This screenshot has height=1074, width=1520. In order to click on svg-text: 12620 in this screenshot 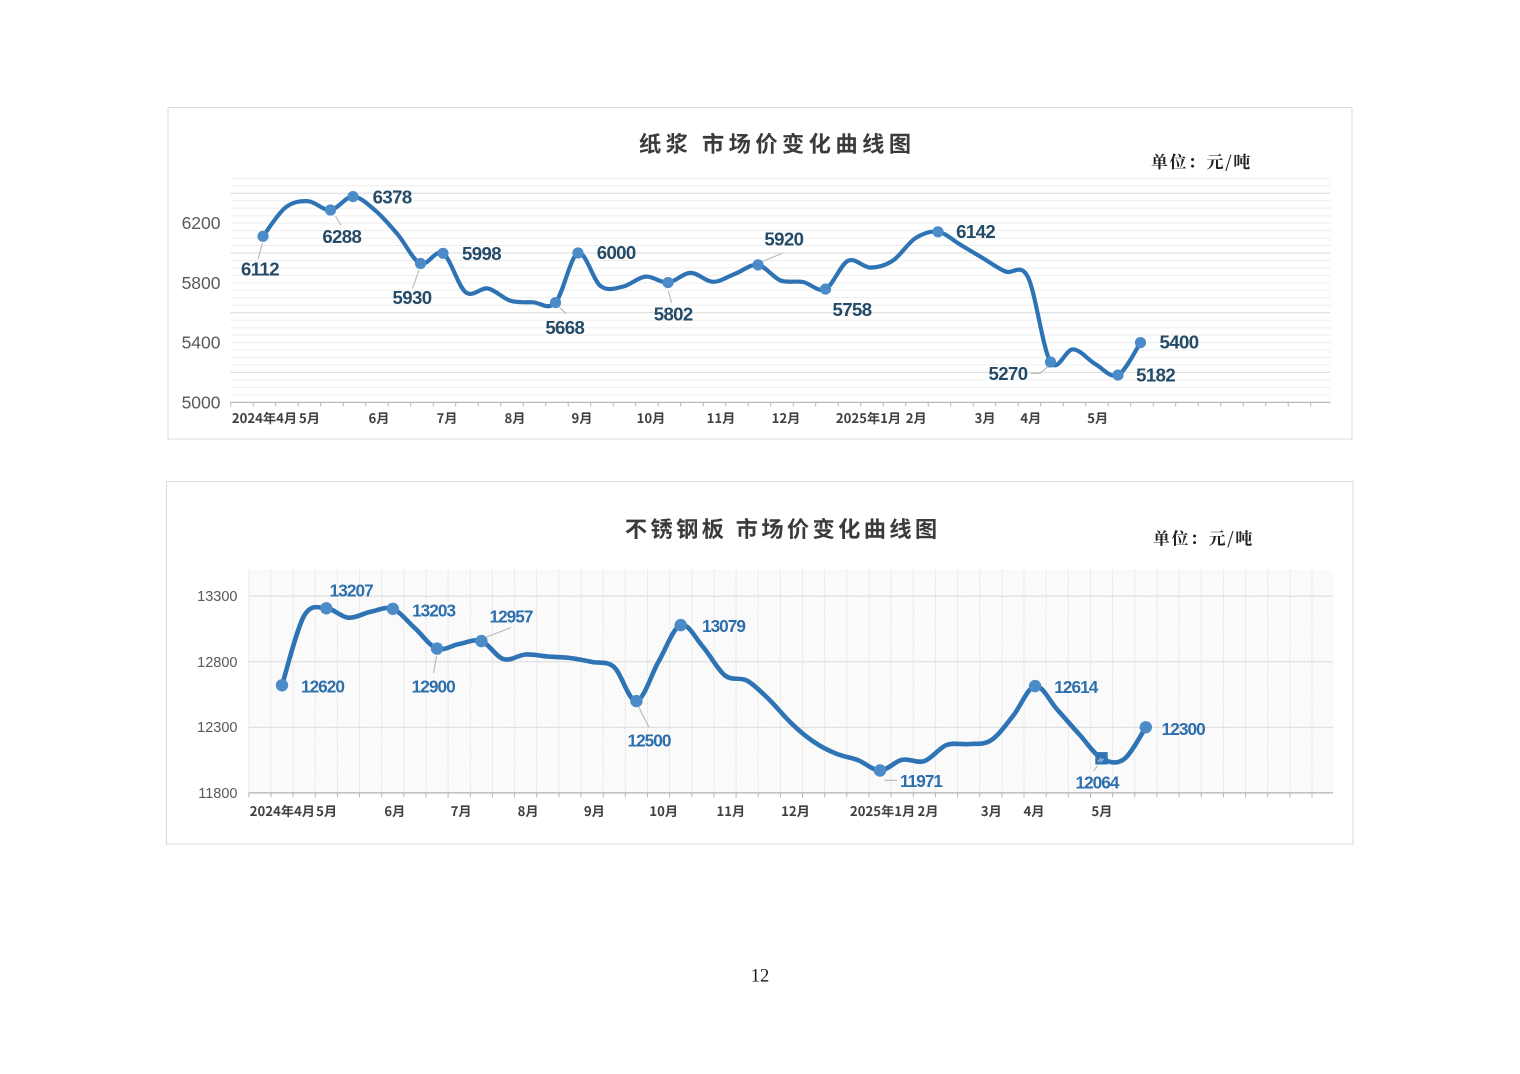, I will do `click(322, 686)`.